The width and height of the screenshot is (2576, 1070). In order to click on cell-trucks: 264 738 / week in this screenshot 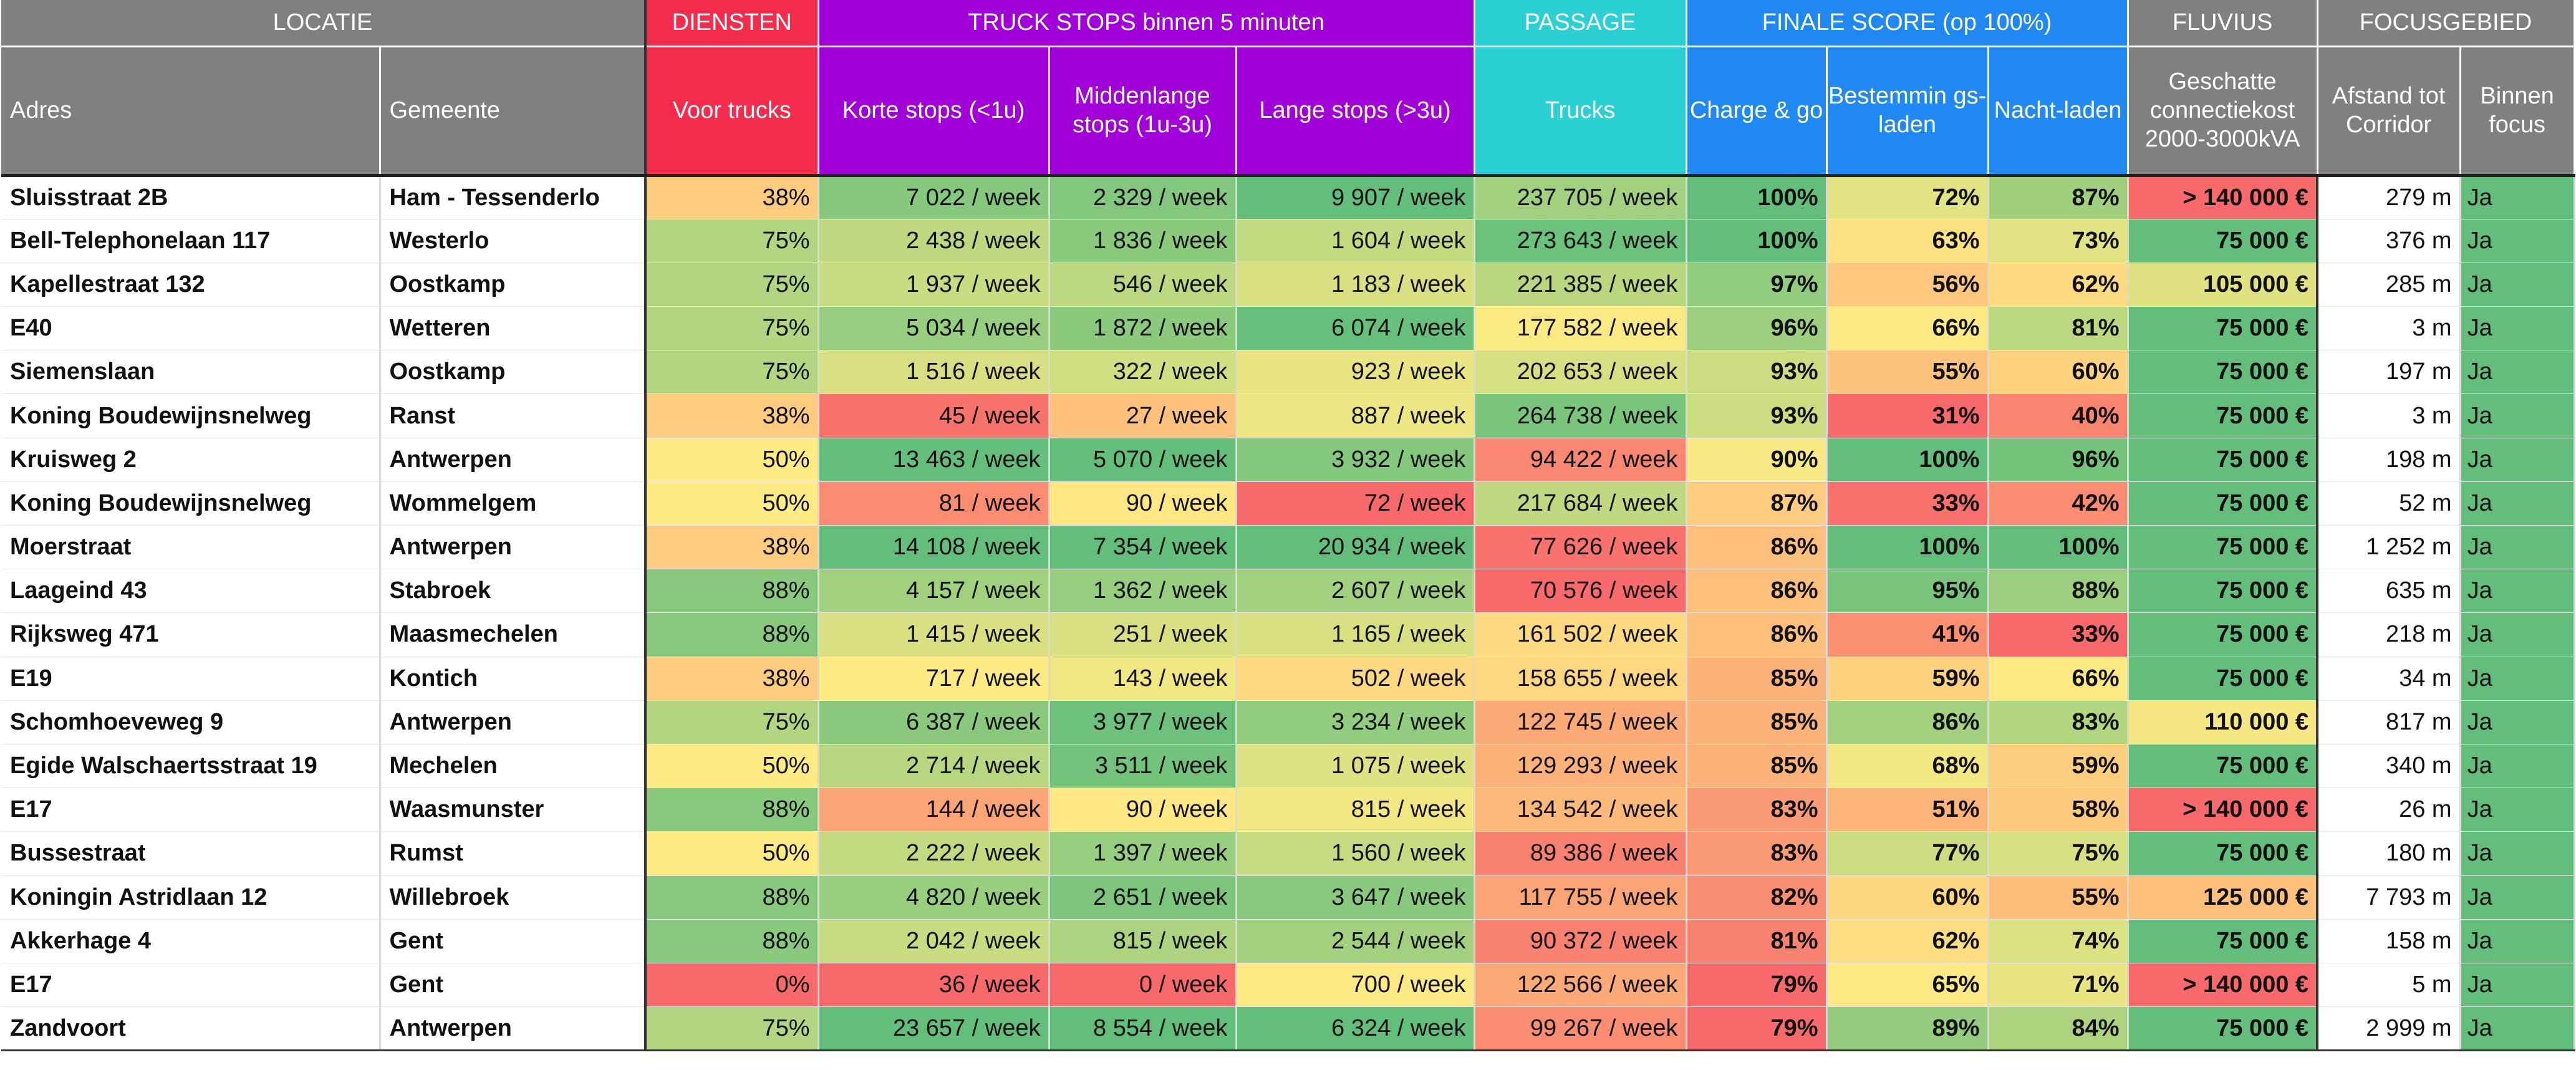, I will do `click(1580, 416)`.